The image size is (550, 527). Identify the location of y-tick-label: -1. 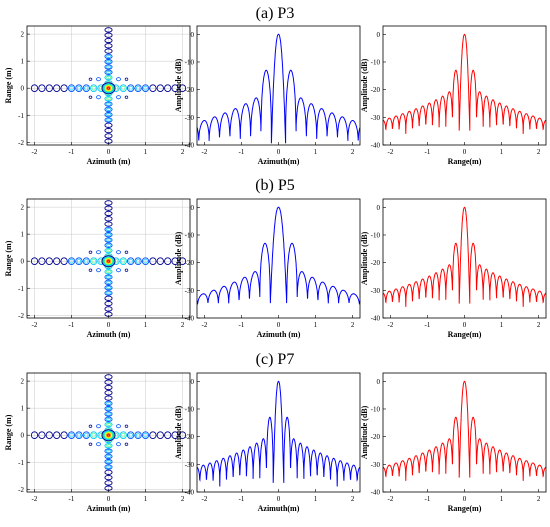
(21, 463).